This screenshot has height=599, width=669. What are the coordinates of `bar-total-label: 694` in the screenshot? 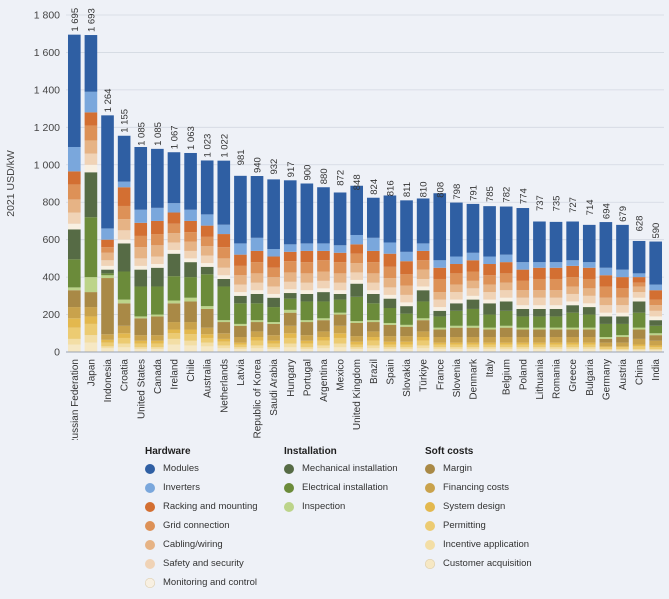 It's located at (606, 211).